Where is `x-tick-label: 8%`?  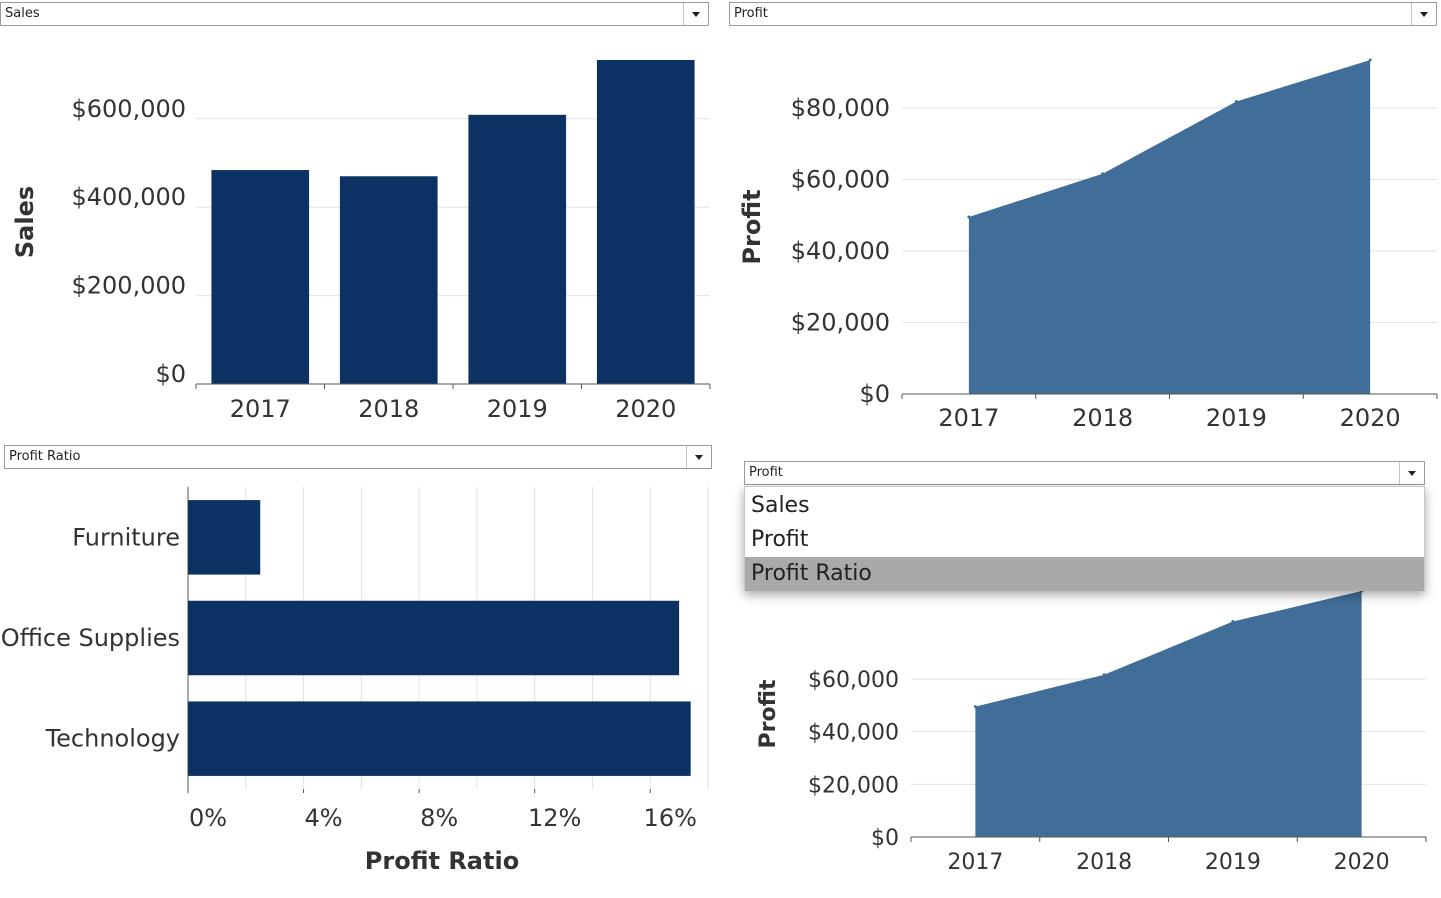 x-tick-label: 8% is located at coordinates (439, 818).